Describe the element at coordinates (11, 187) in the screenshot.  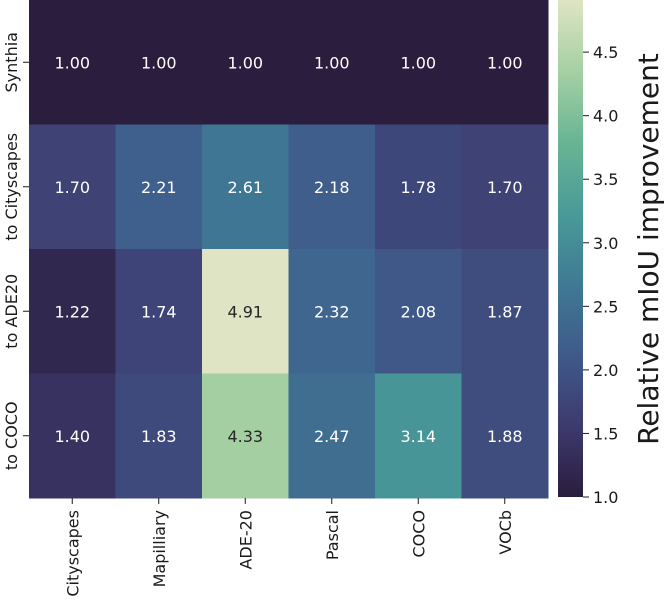
I see `y-tick-label: to Cityscapes` at that location.